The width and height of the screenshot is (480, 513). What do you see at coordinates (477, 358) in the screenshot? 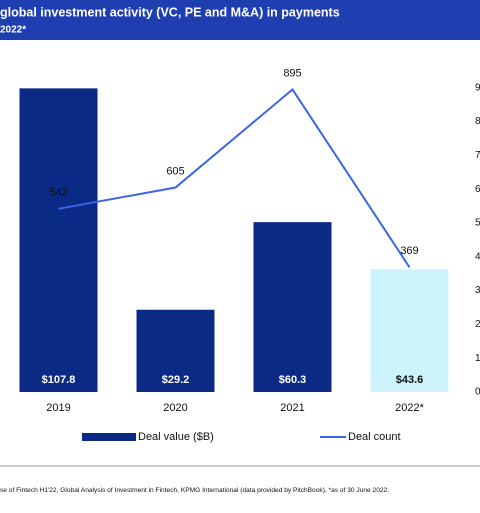
I see `y2-tick-label: 1` at bounding box center [477, 358].